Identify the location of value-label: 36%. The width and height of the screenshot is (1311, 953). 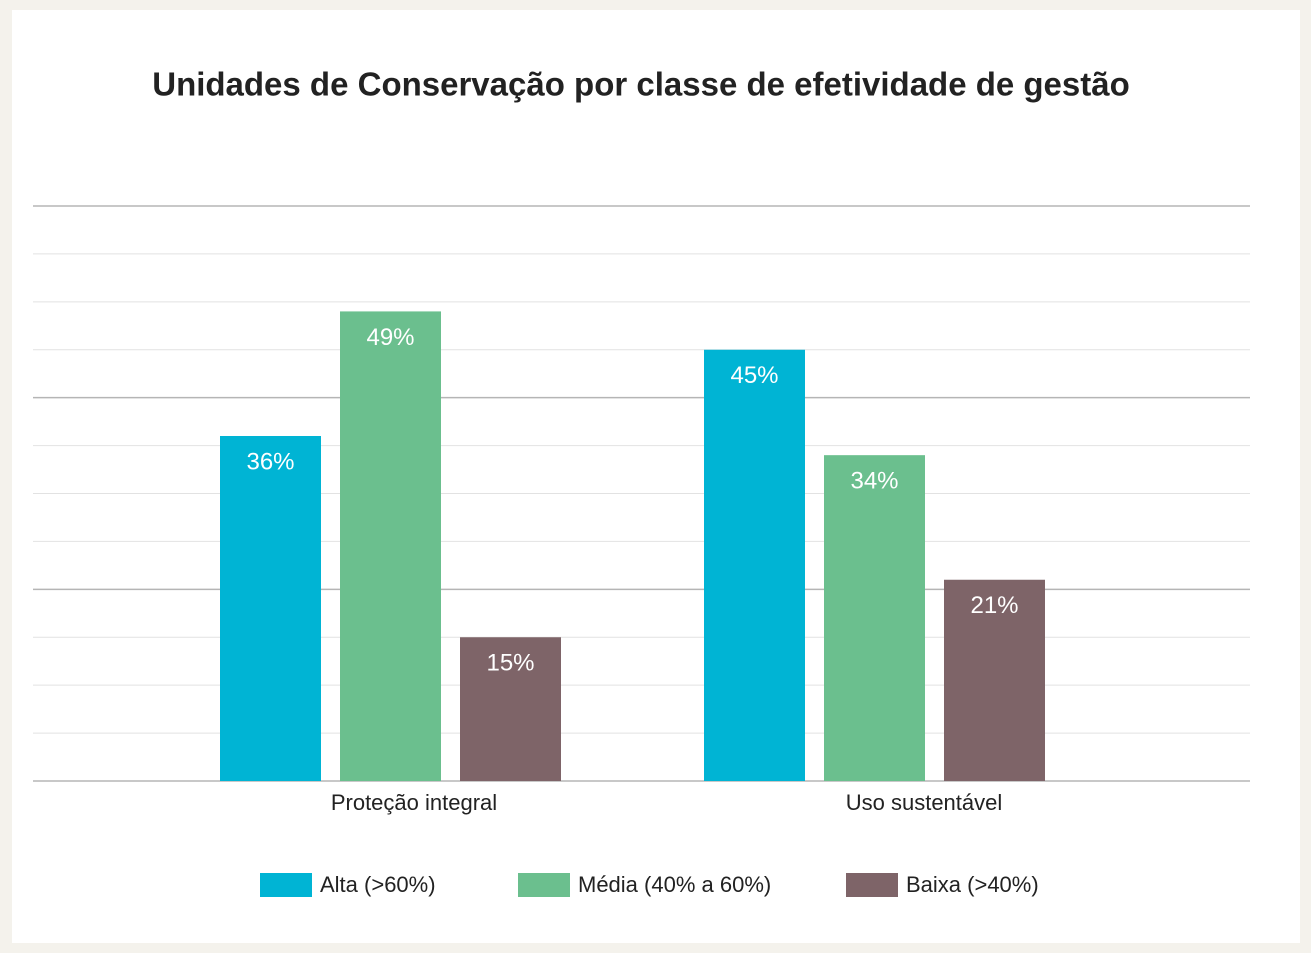
(270, 461).